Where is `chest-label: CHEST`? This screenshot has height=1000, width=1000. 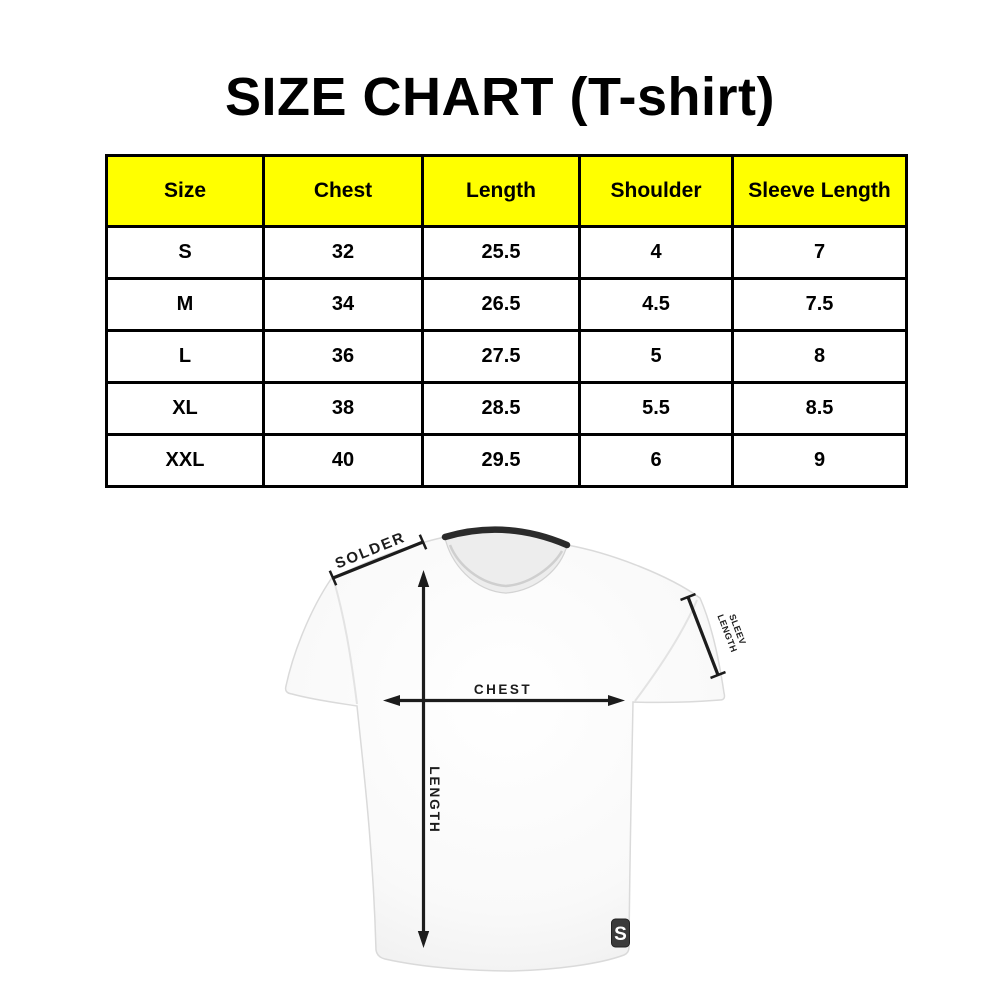 chest-label: CHEST is located at coordinates (503, 689).